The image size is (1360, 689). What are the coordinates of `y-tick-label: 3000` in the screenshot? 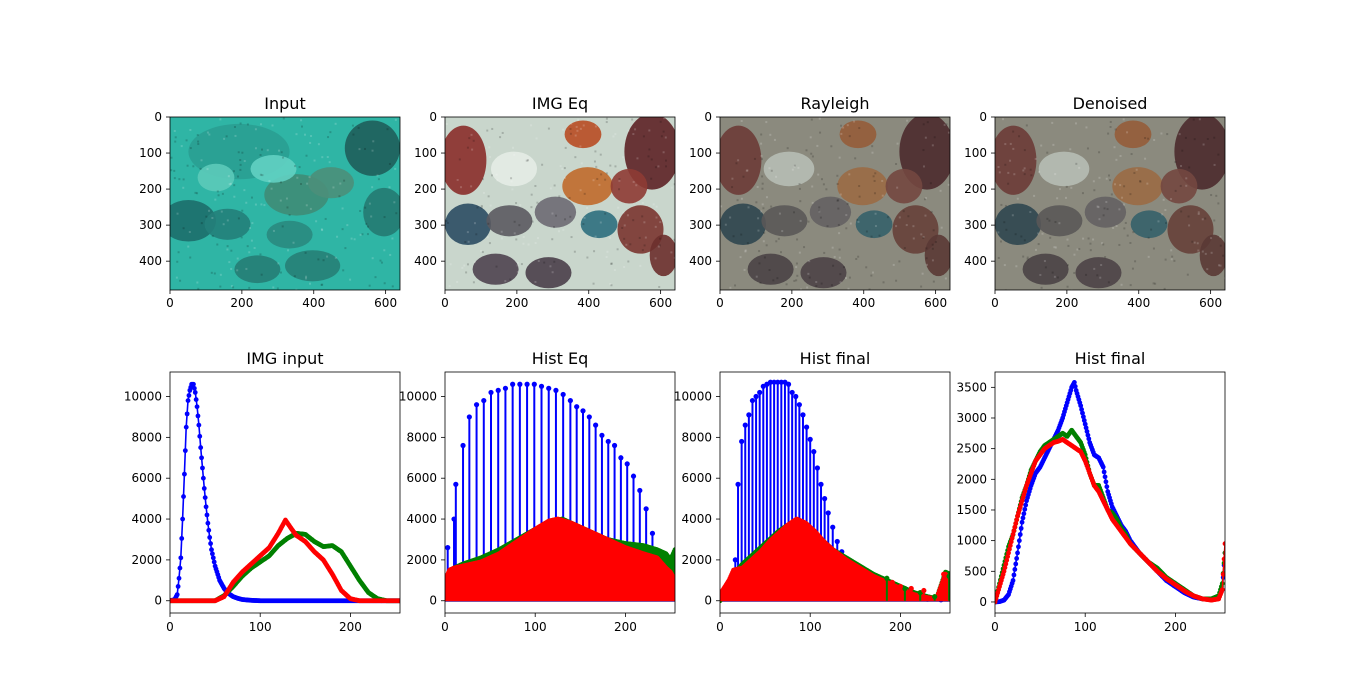 It's located at (971, 418).